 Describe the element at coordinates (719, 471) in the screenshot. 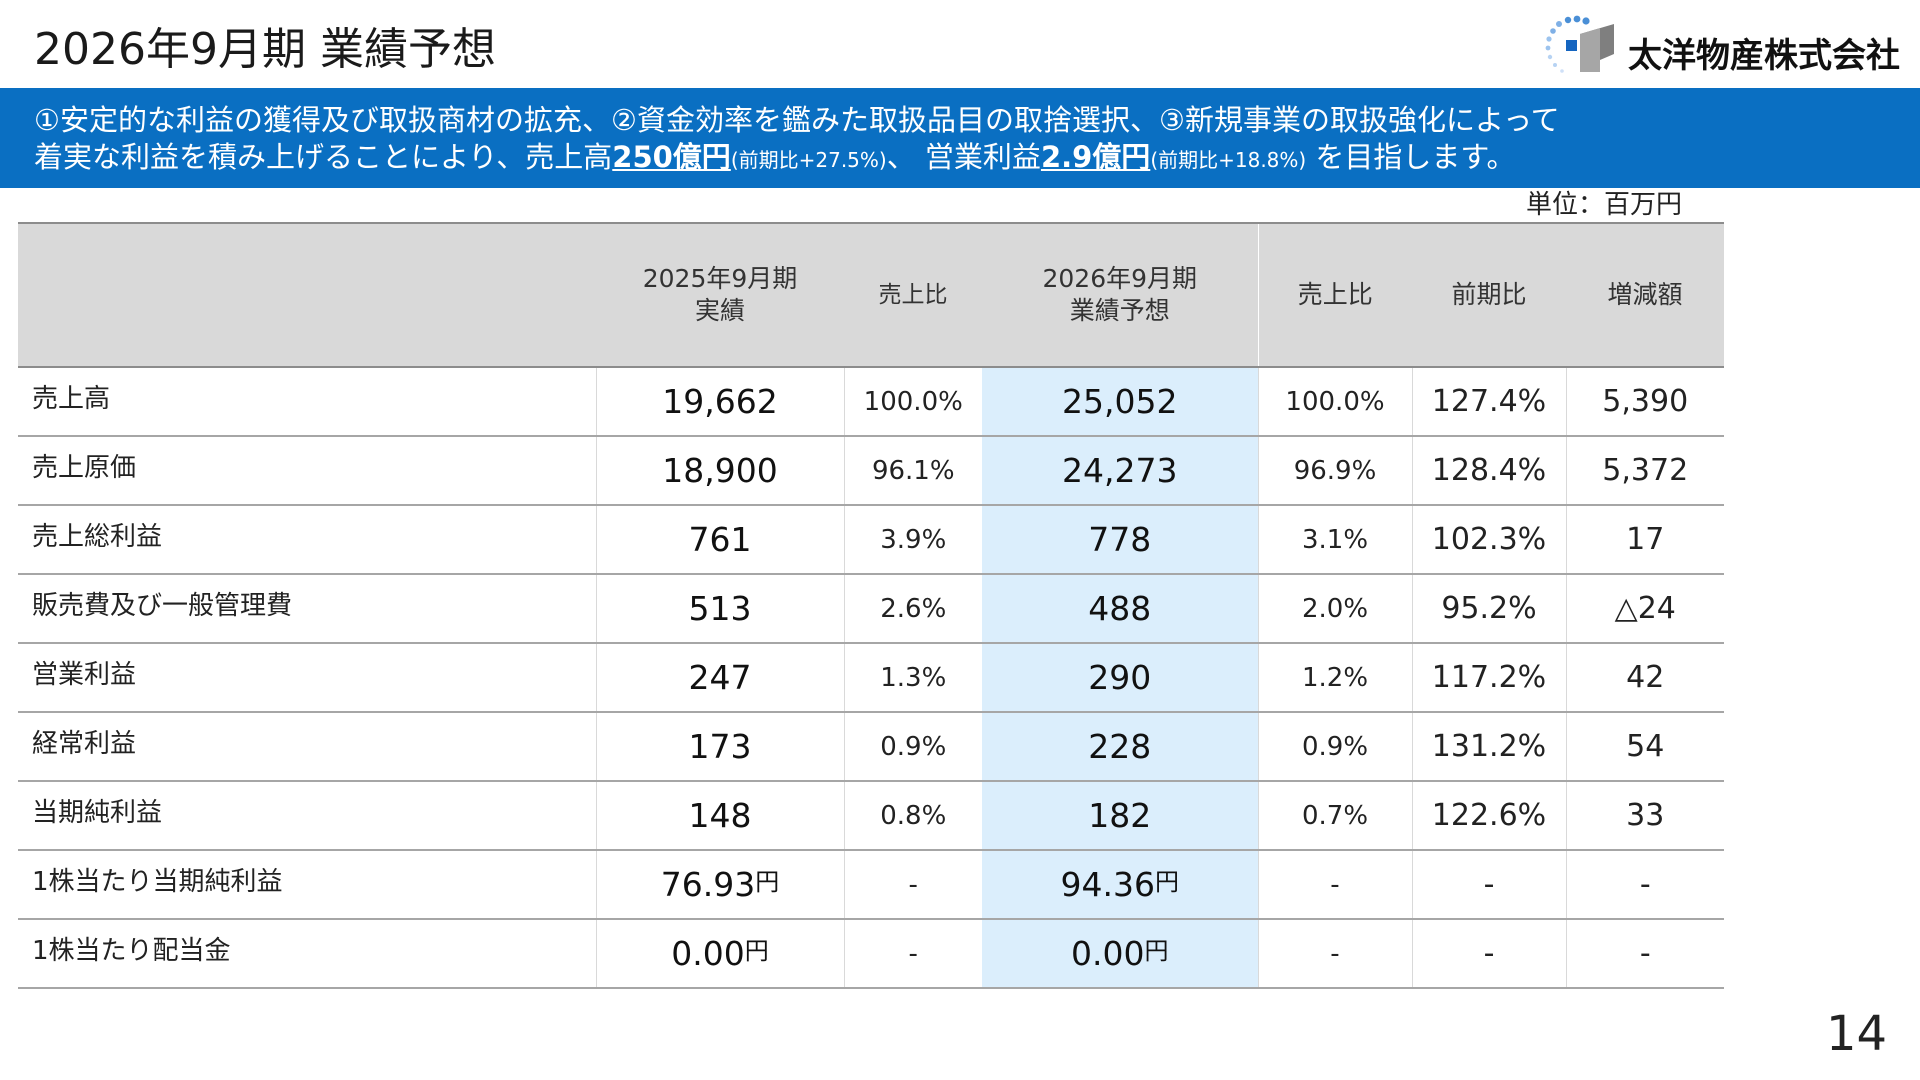

I see `fy2025-value: 18,900` at that location.